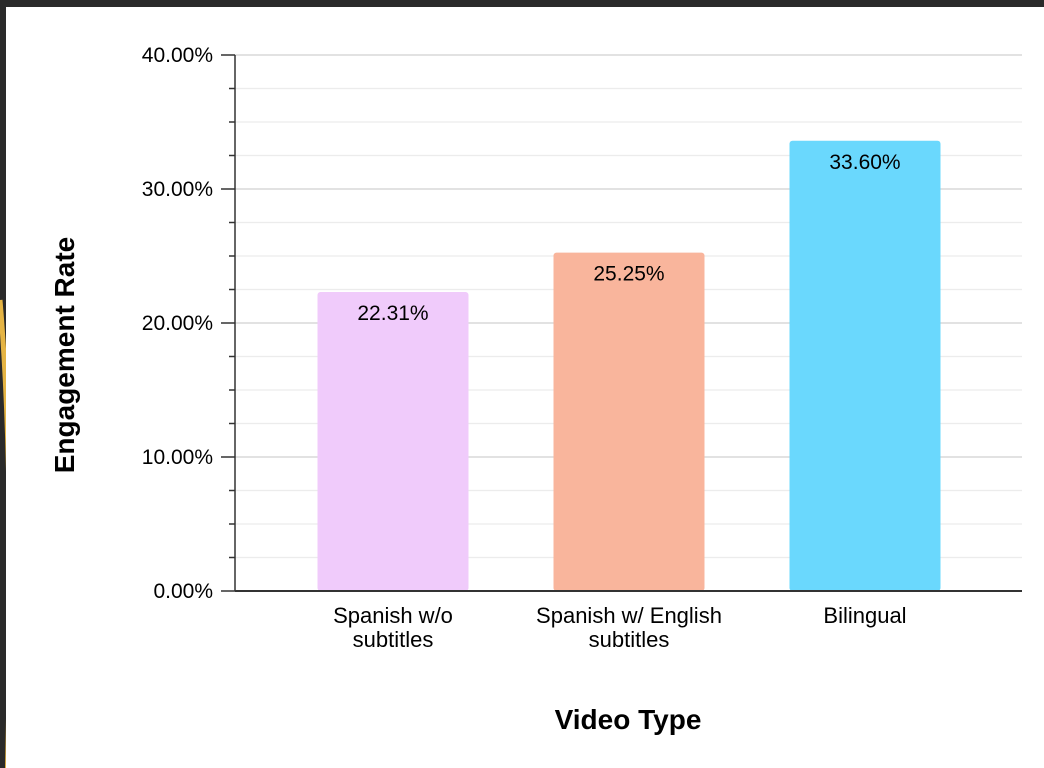 This screenshot has height=768, width=1044. I want to click on y-tick-label: 30.00%, so click(177, 189).